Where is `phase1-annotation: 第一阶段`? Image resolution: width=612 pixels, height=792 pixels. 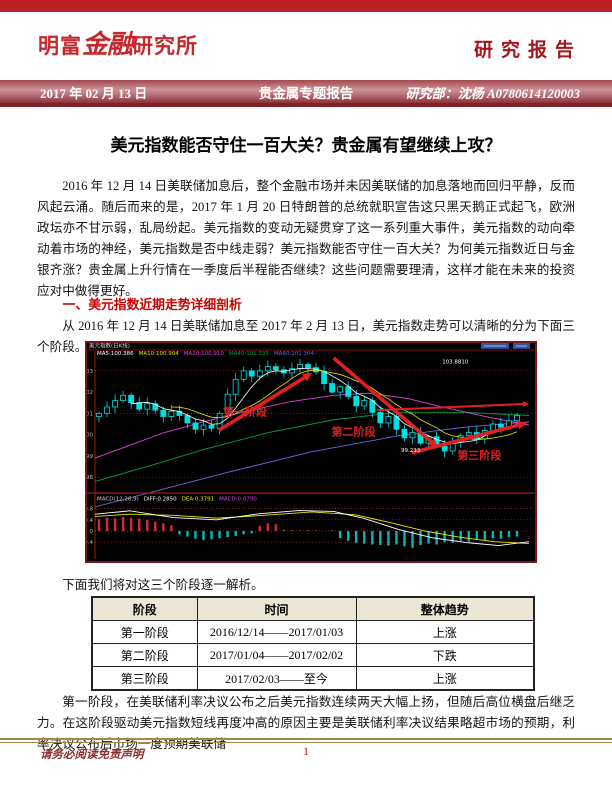 phase1-annotation: 第一阶段 is located at coordinates (245, 411).